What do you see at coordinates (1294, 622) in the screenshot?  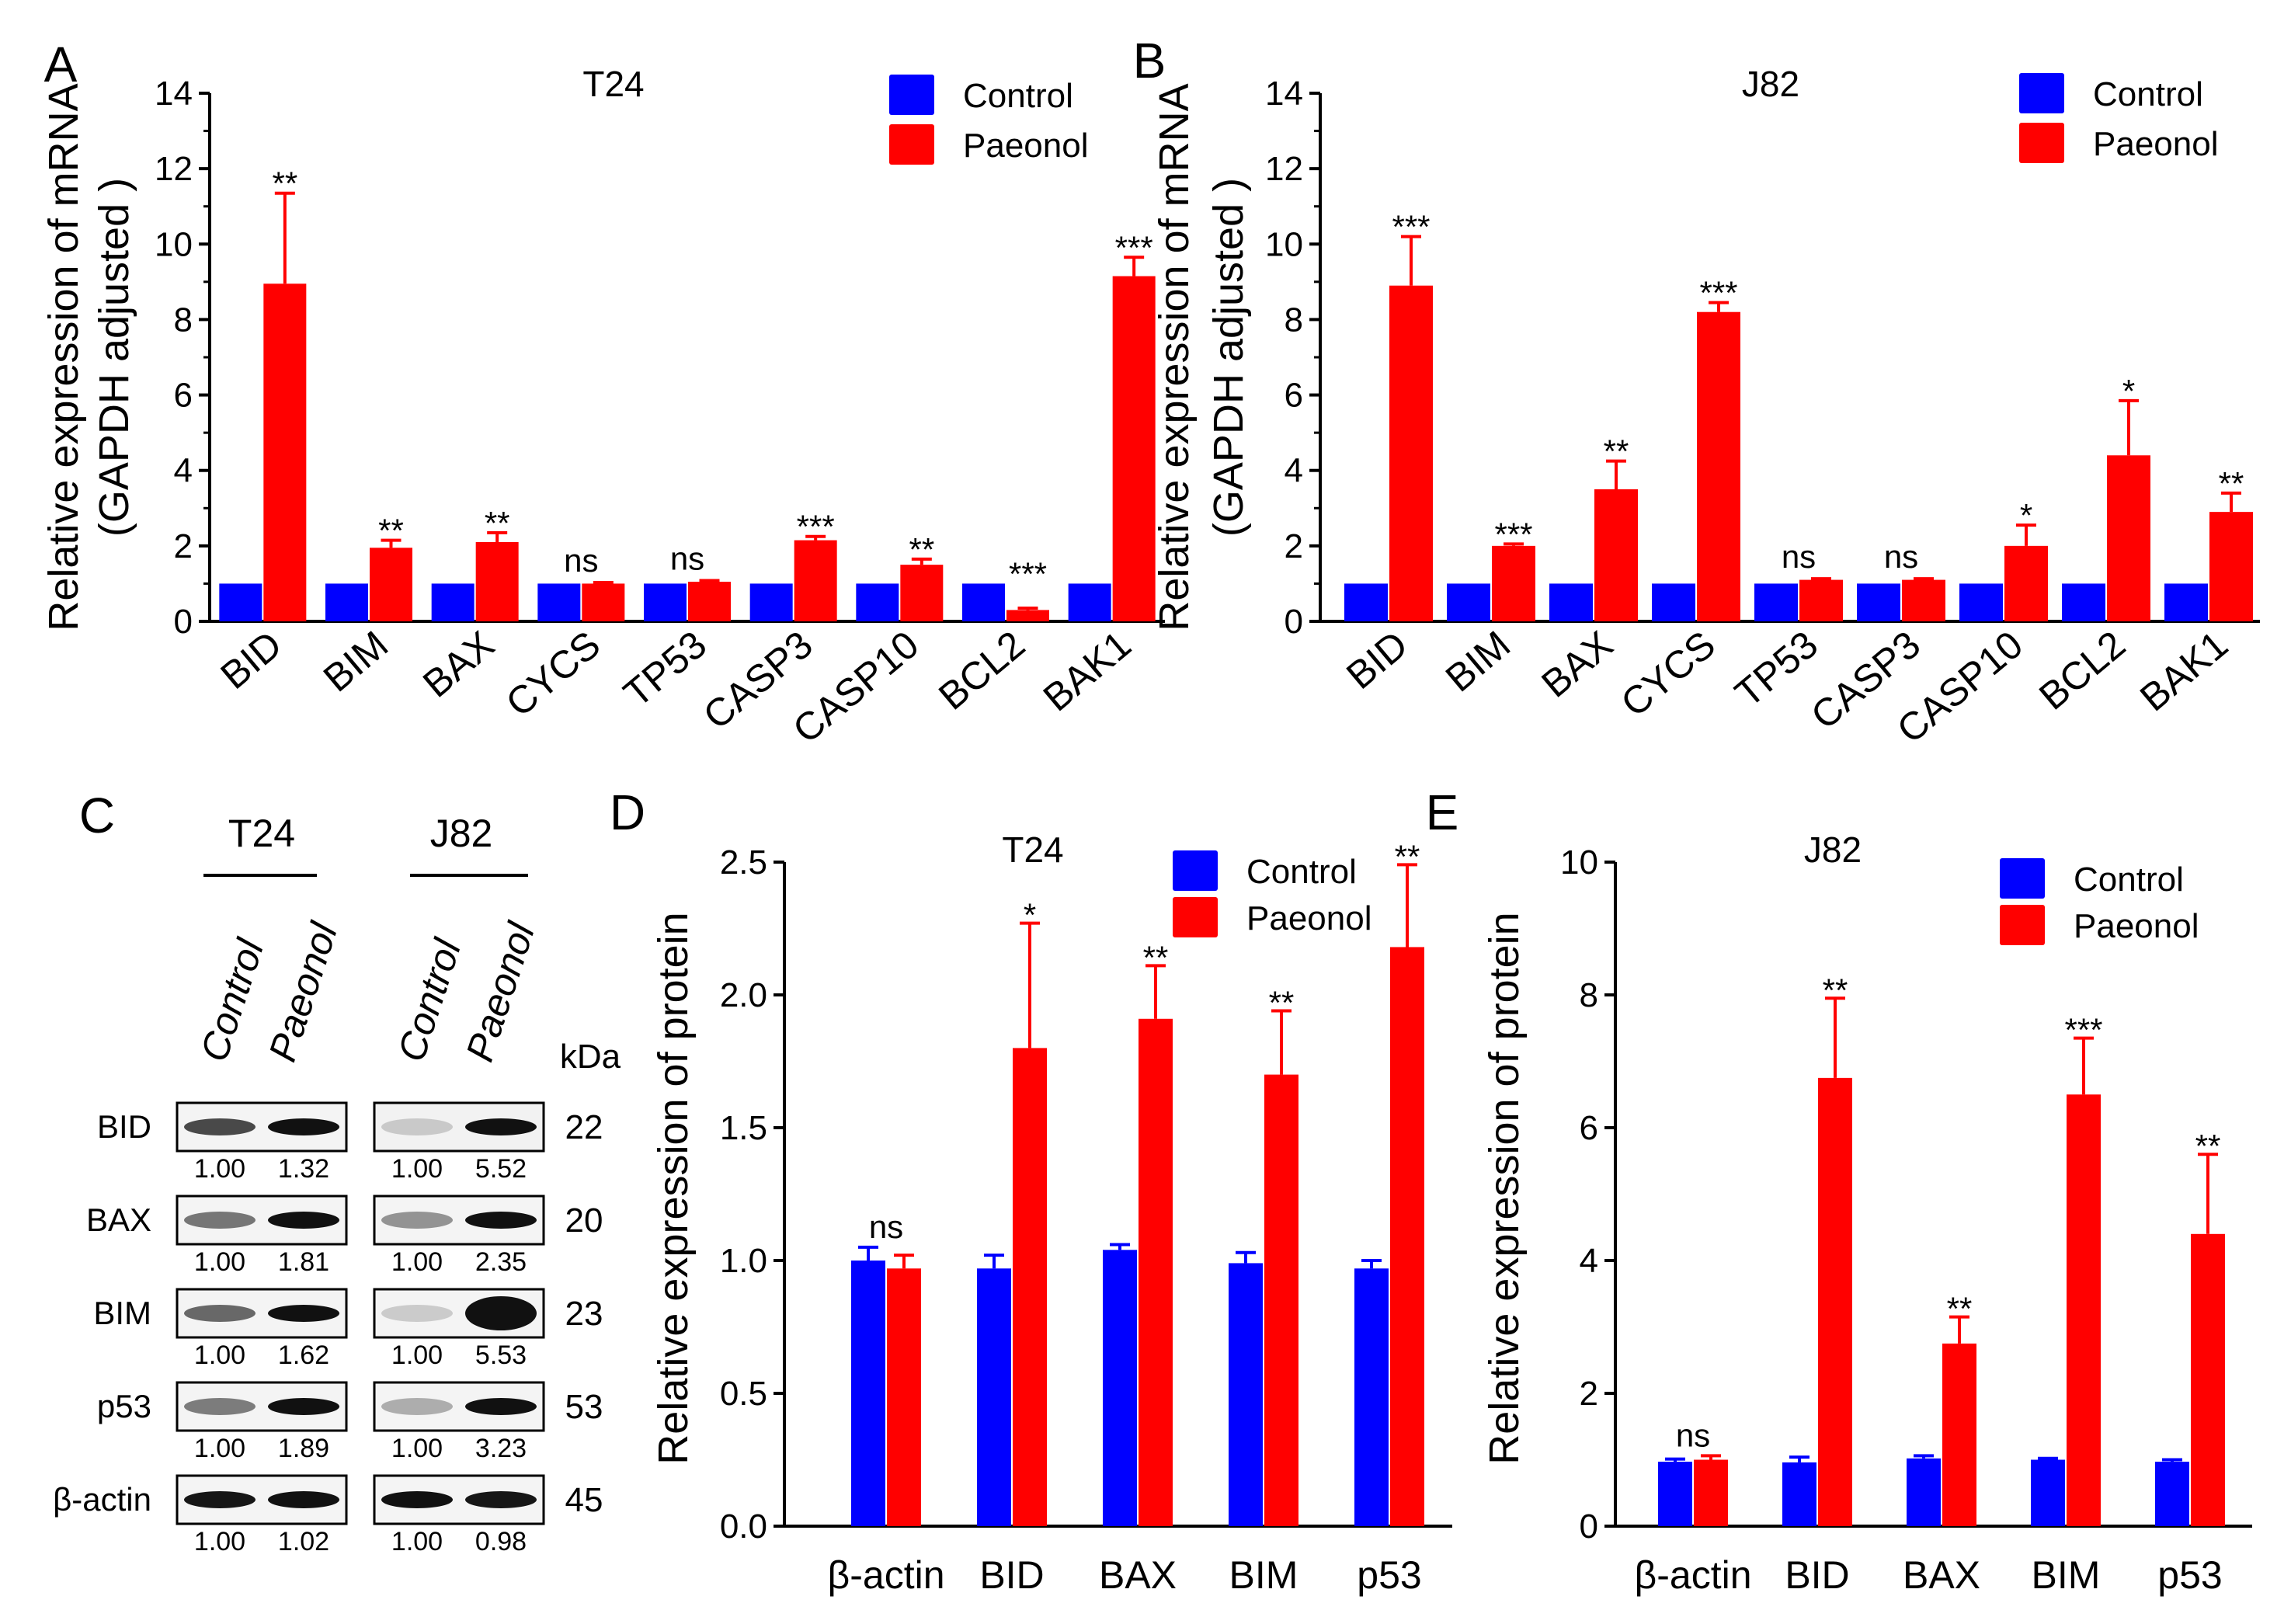 I see `y-tick-label: 0` at bounding box center [1294, 622].